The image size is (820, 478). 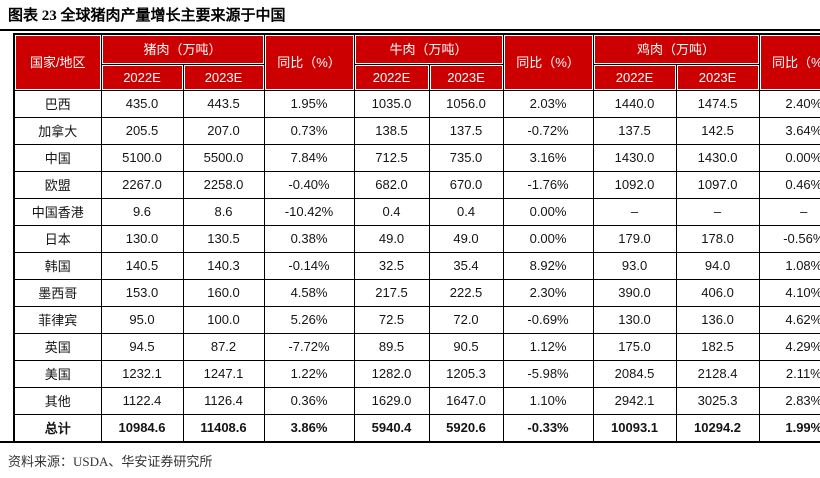 What do you see at coordinates (309, 373) in the screenshot?
I see `table-cell: 1.22%` at bounding box center [309, 373].